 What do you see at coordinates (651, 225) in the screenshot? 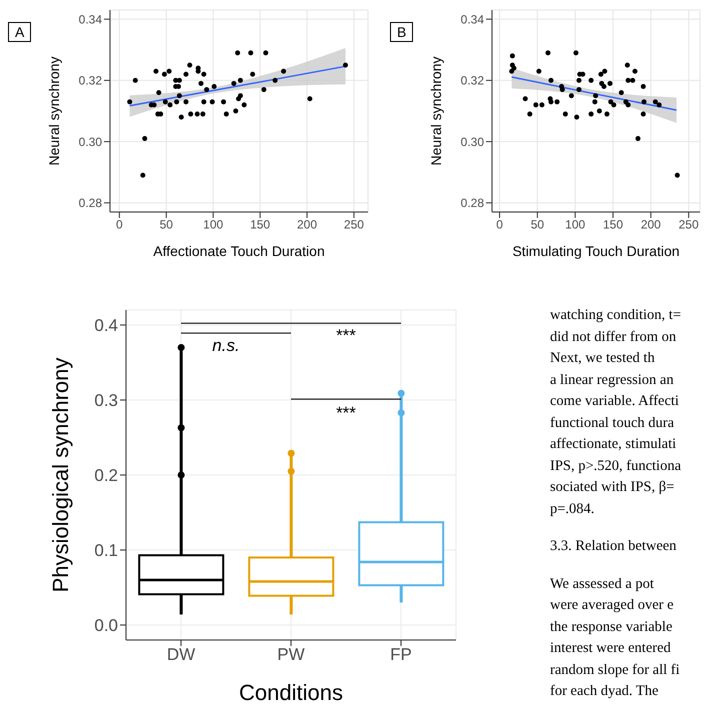
I see `x-tick-label: 200` at bounding box center [651, 225].